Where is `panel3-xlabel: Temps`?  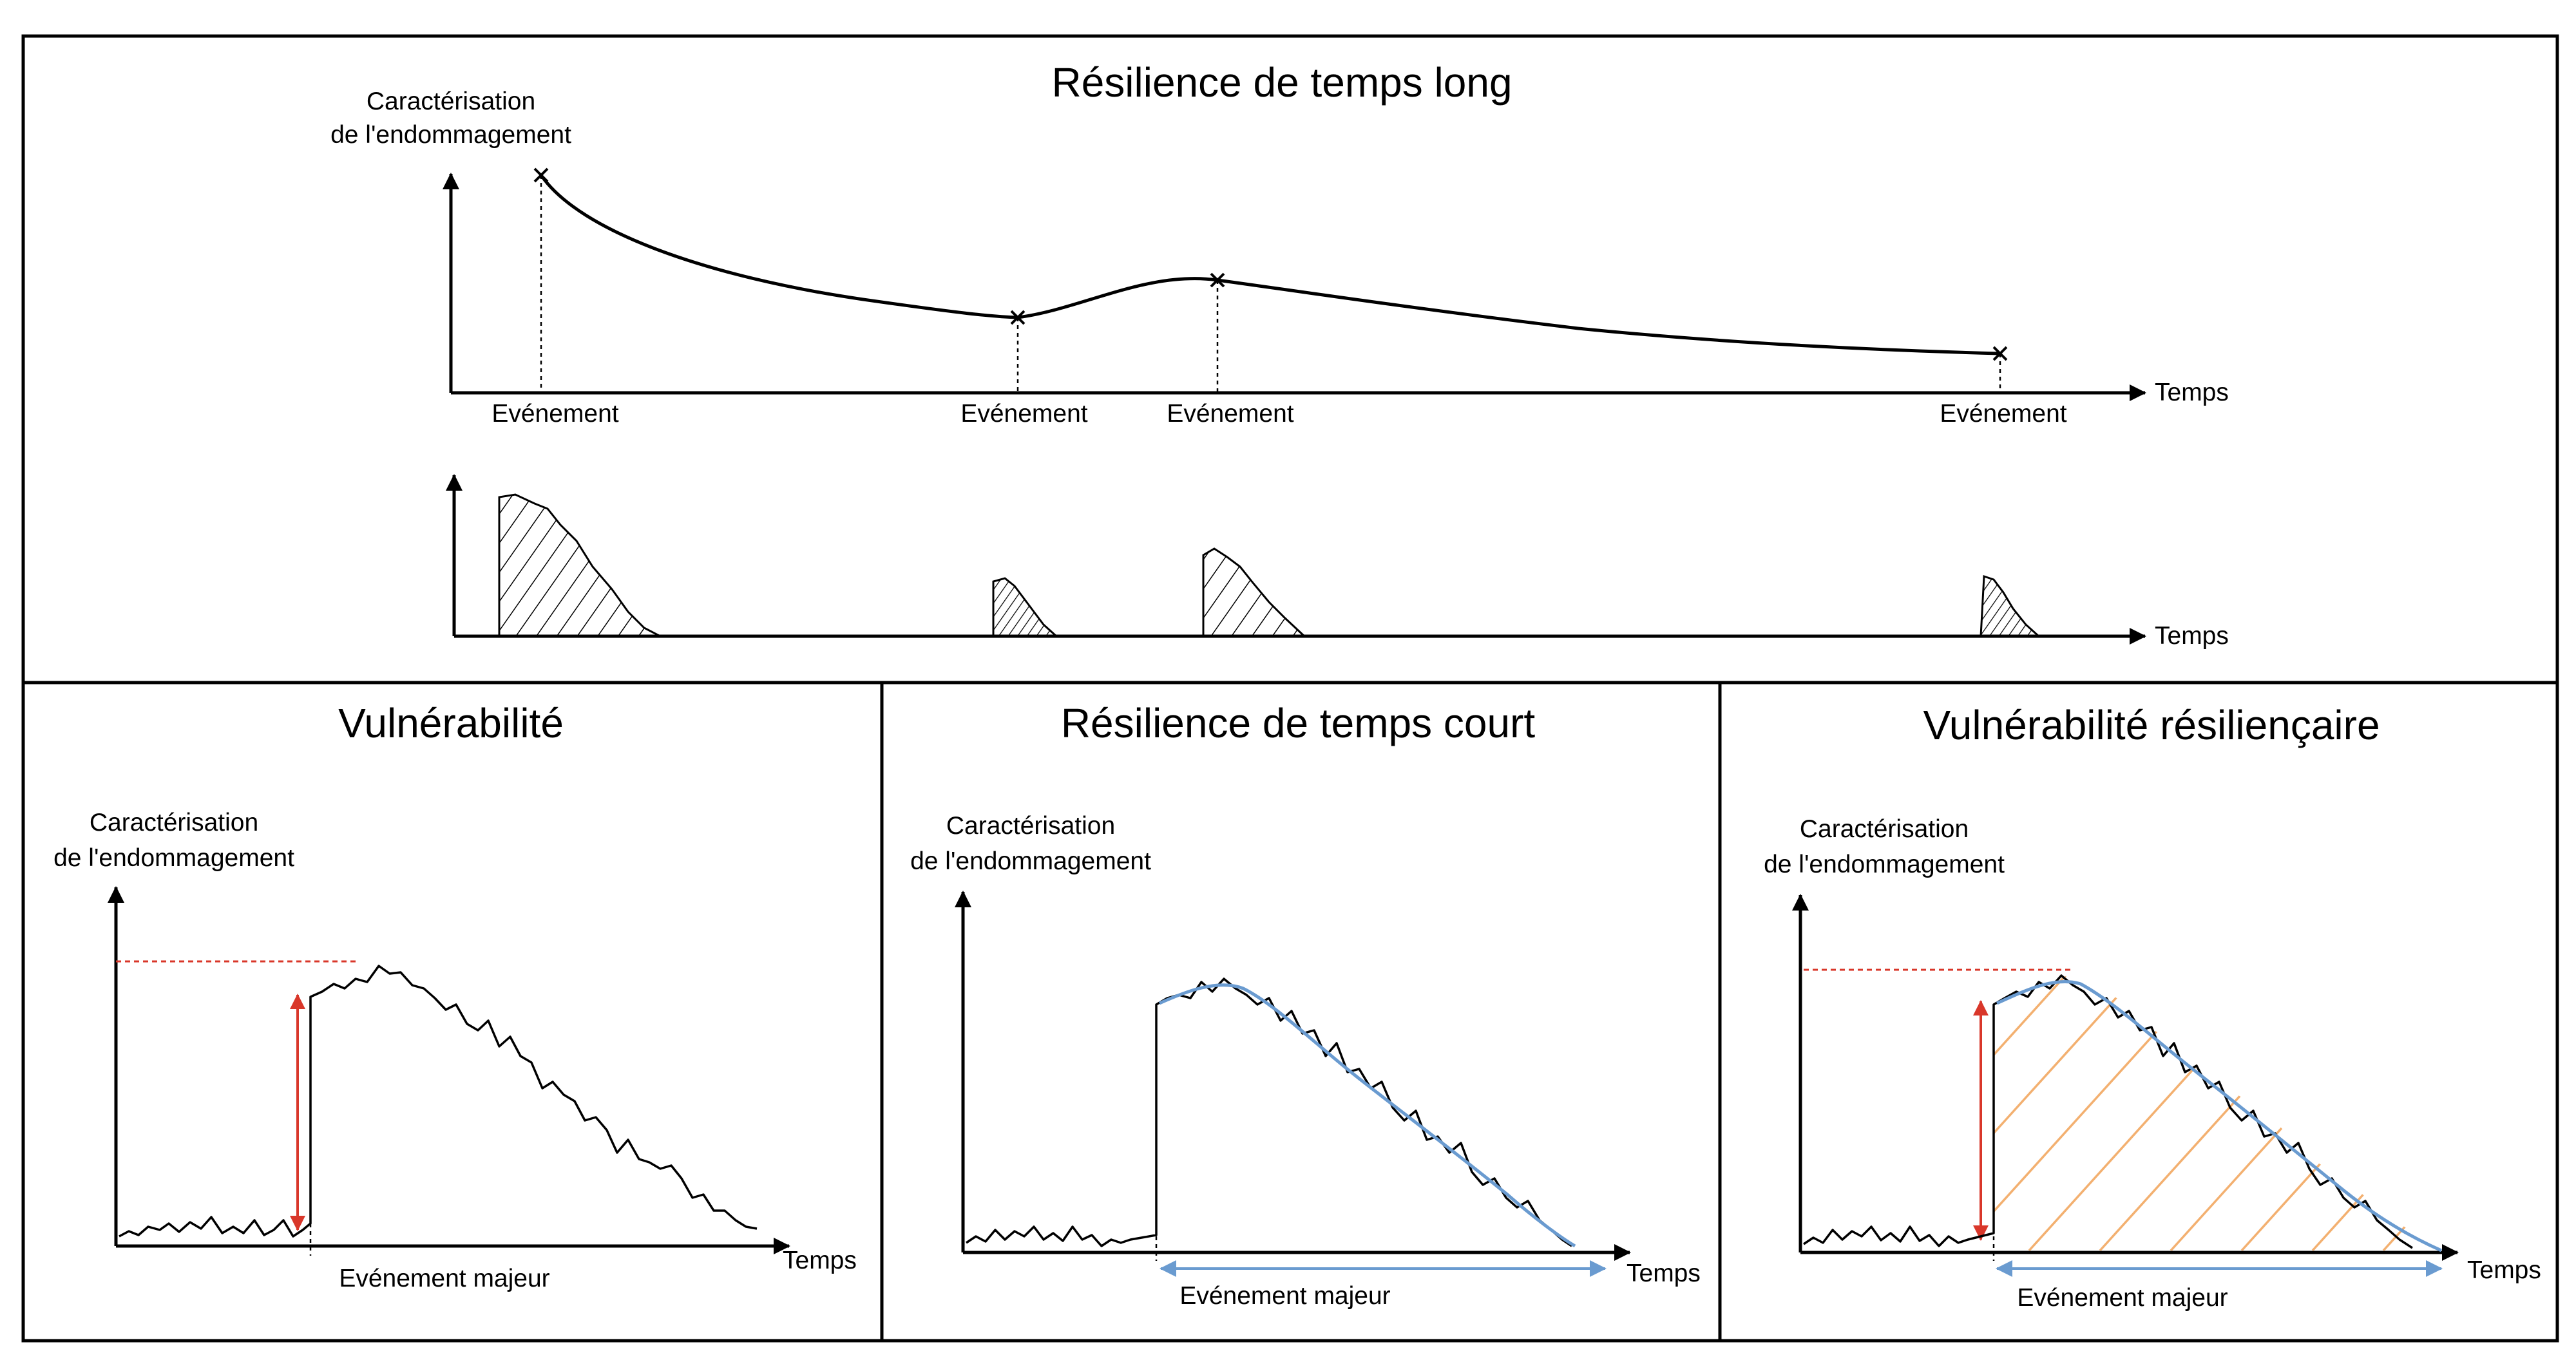 panel3-xlabel: Temps is located at coordinates (2504, 1270).